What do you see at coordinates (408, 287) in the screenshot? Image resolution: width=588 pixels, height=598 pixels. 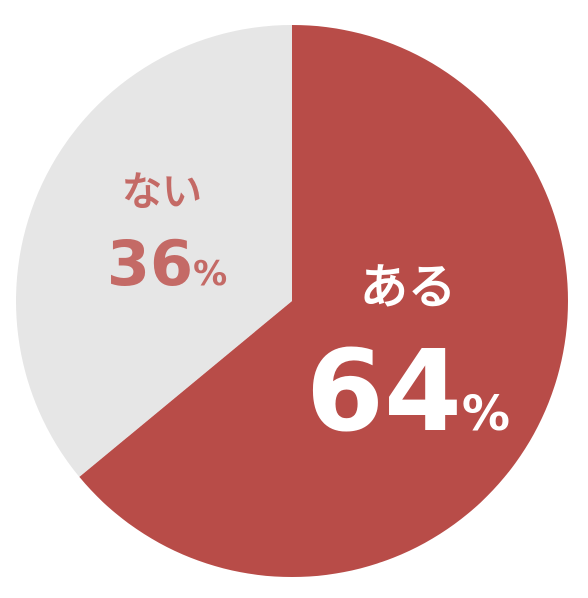 I see `slice-label-aru: ある` at bounding box center [408, 287].